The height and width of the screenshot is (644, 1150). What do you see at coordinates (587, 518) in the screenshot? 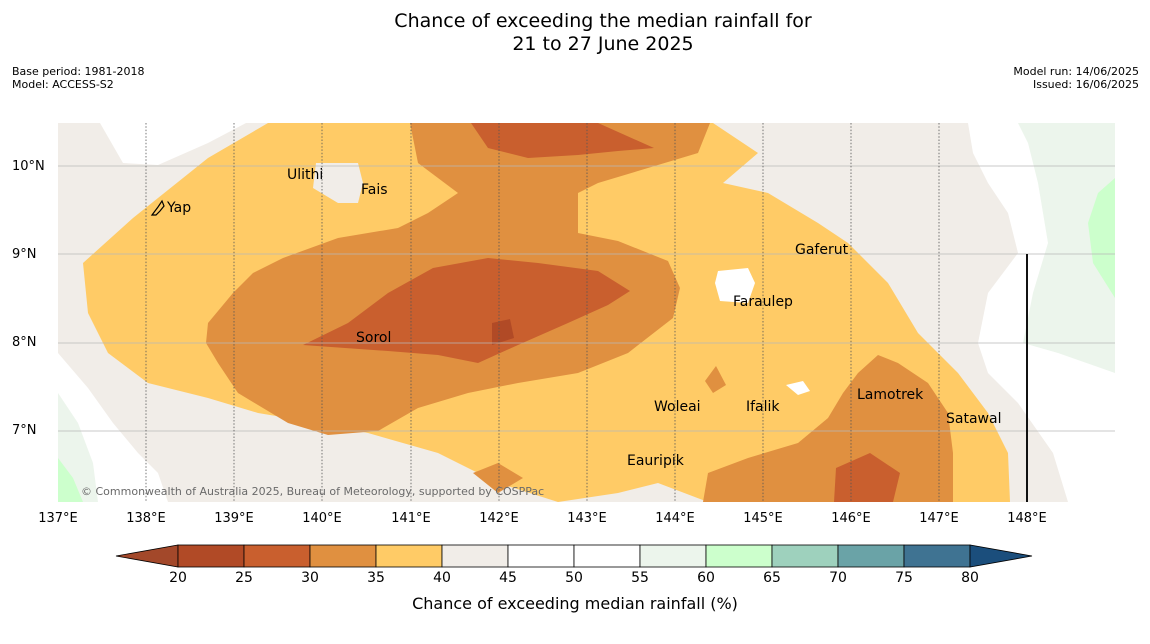
I see `lon-label-143: 143°E` at bounding box center [587, 518].